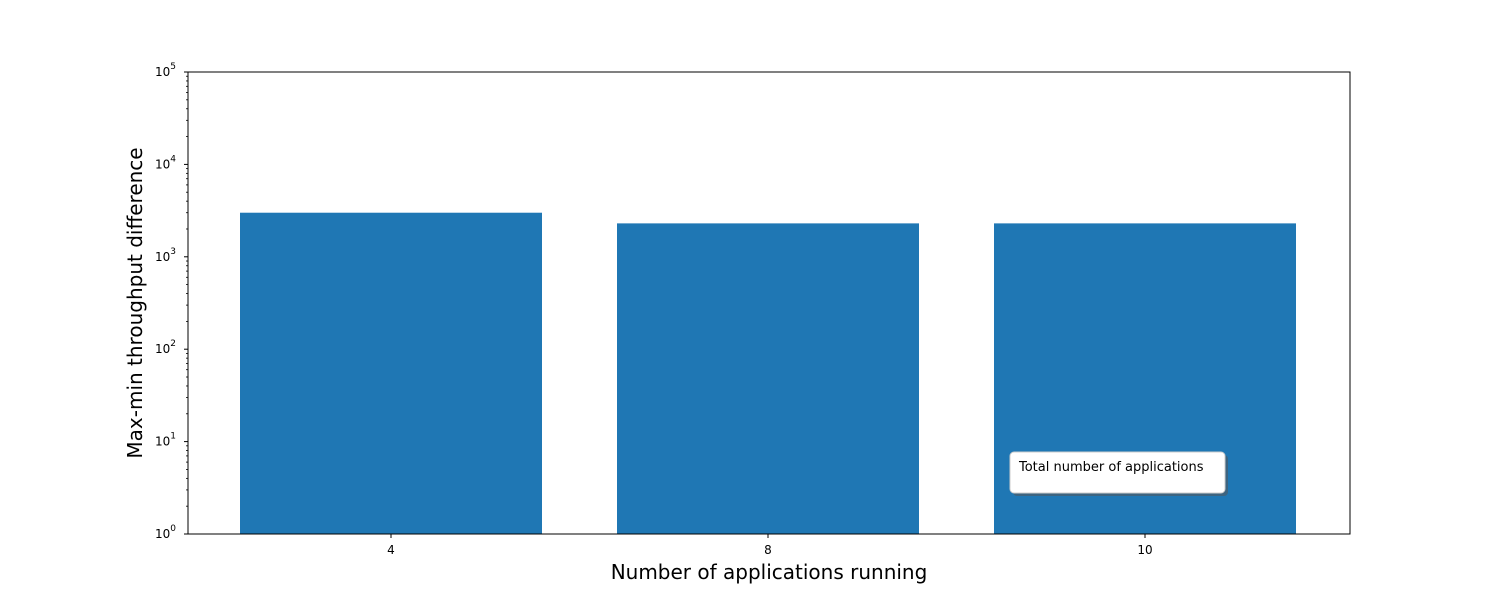 The height and width of the screenshot is (600, 1500). I want to click on x-tick-label-10: 10, so click(1144, 550).